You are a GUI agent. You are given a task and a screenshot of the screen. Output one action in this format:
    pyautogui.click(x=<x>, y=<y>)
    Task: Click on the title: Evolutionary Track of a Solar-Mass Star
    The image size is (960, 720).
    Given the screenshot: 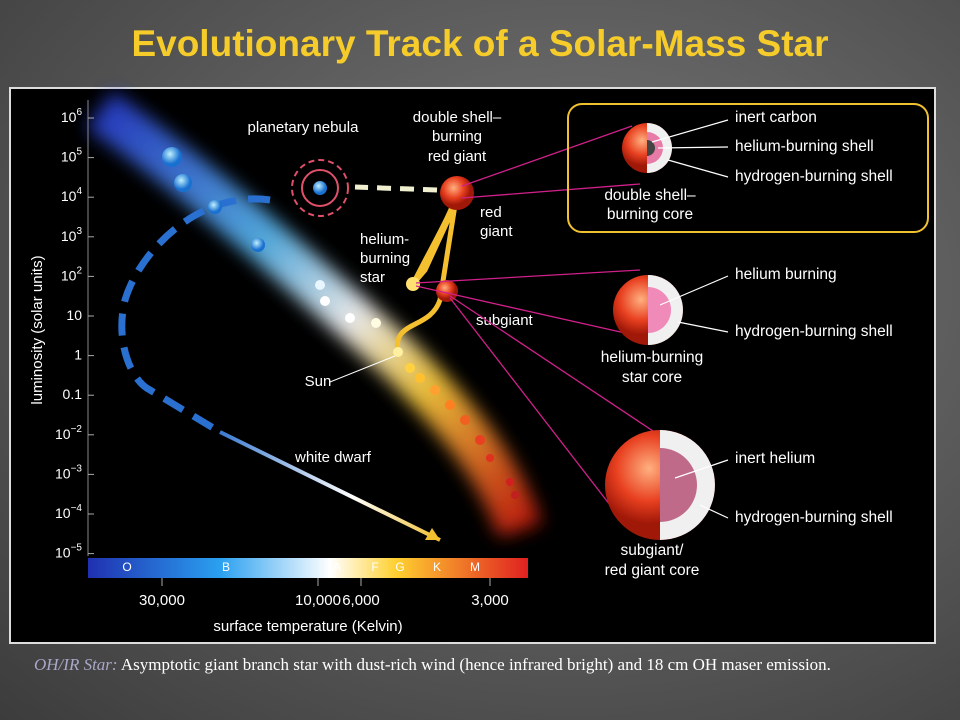 What is the action you would take?
    pyautogui.click(x=479, y=43)
    